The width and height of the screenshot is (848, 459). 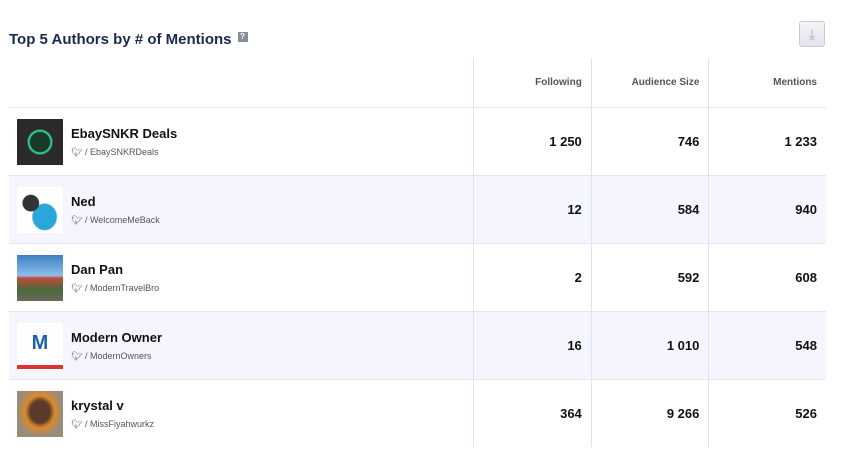 I want to click on following-value: 16, so click(x=532, y=345).